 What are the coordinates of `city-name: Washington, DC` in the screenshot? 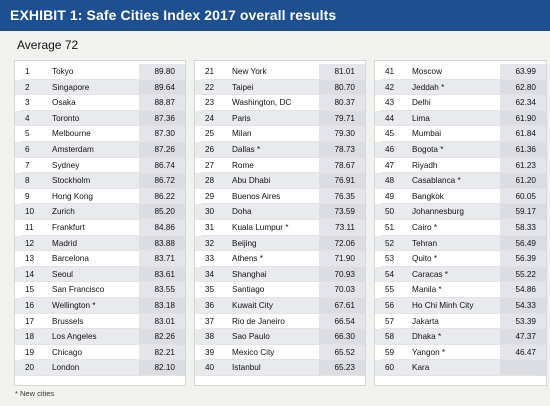 It's located at (262, 103).